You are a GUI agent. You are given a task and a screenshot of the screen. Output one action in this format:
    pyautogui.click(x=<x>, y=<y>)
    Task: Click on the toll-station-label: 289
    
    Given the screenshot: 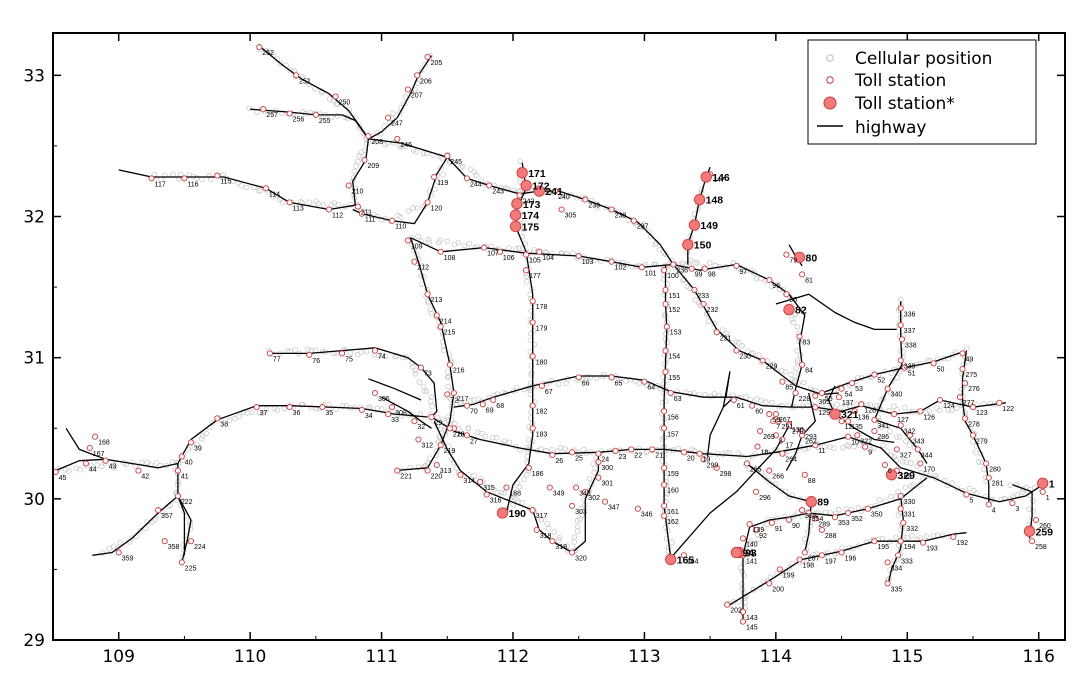 What is the action you would take?
    pyautogui.click(x=824, y=525)
    